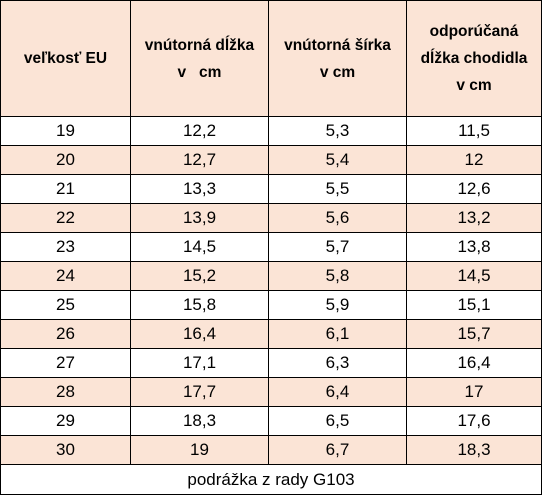 The width and height of the screenshot is (544, 500). Describe the element at coordinates (337, 160) in the screenshot. I see `cell-width: 5,4` at that location.